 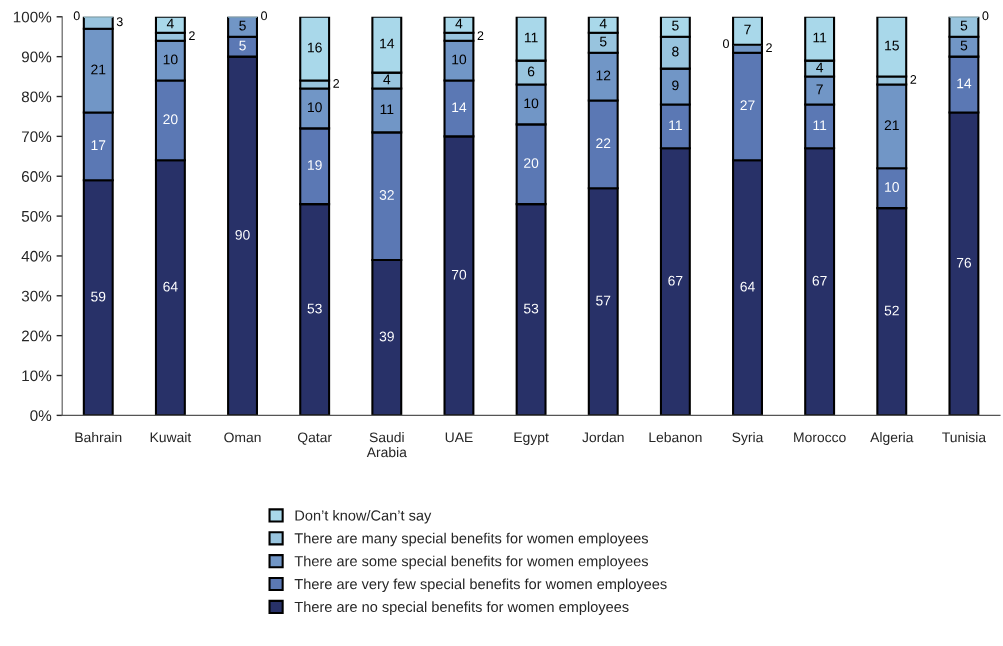 I want to click on legend-label: There are some special benefits for women employees, so click(x=471, y=562).